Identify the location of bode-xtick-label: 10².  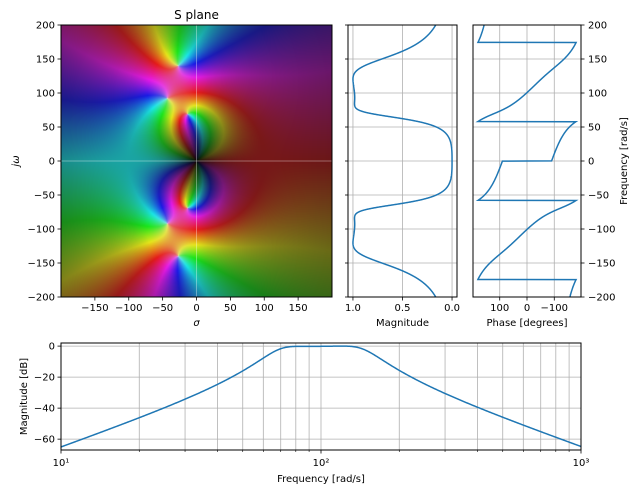
(321, 463).